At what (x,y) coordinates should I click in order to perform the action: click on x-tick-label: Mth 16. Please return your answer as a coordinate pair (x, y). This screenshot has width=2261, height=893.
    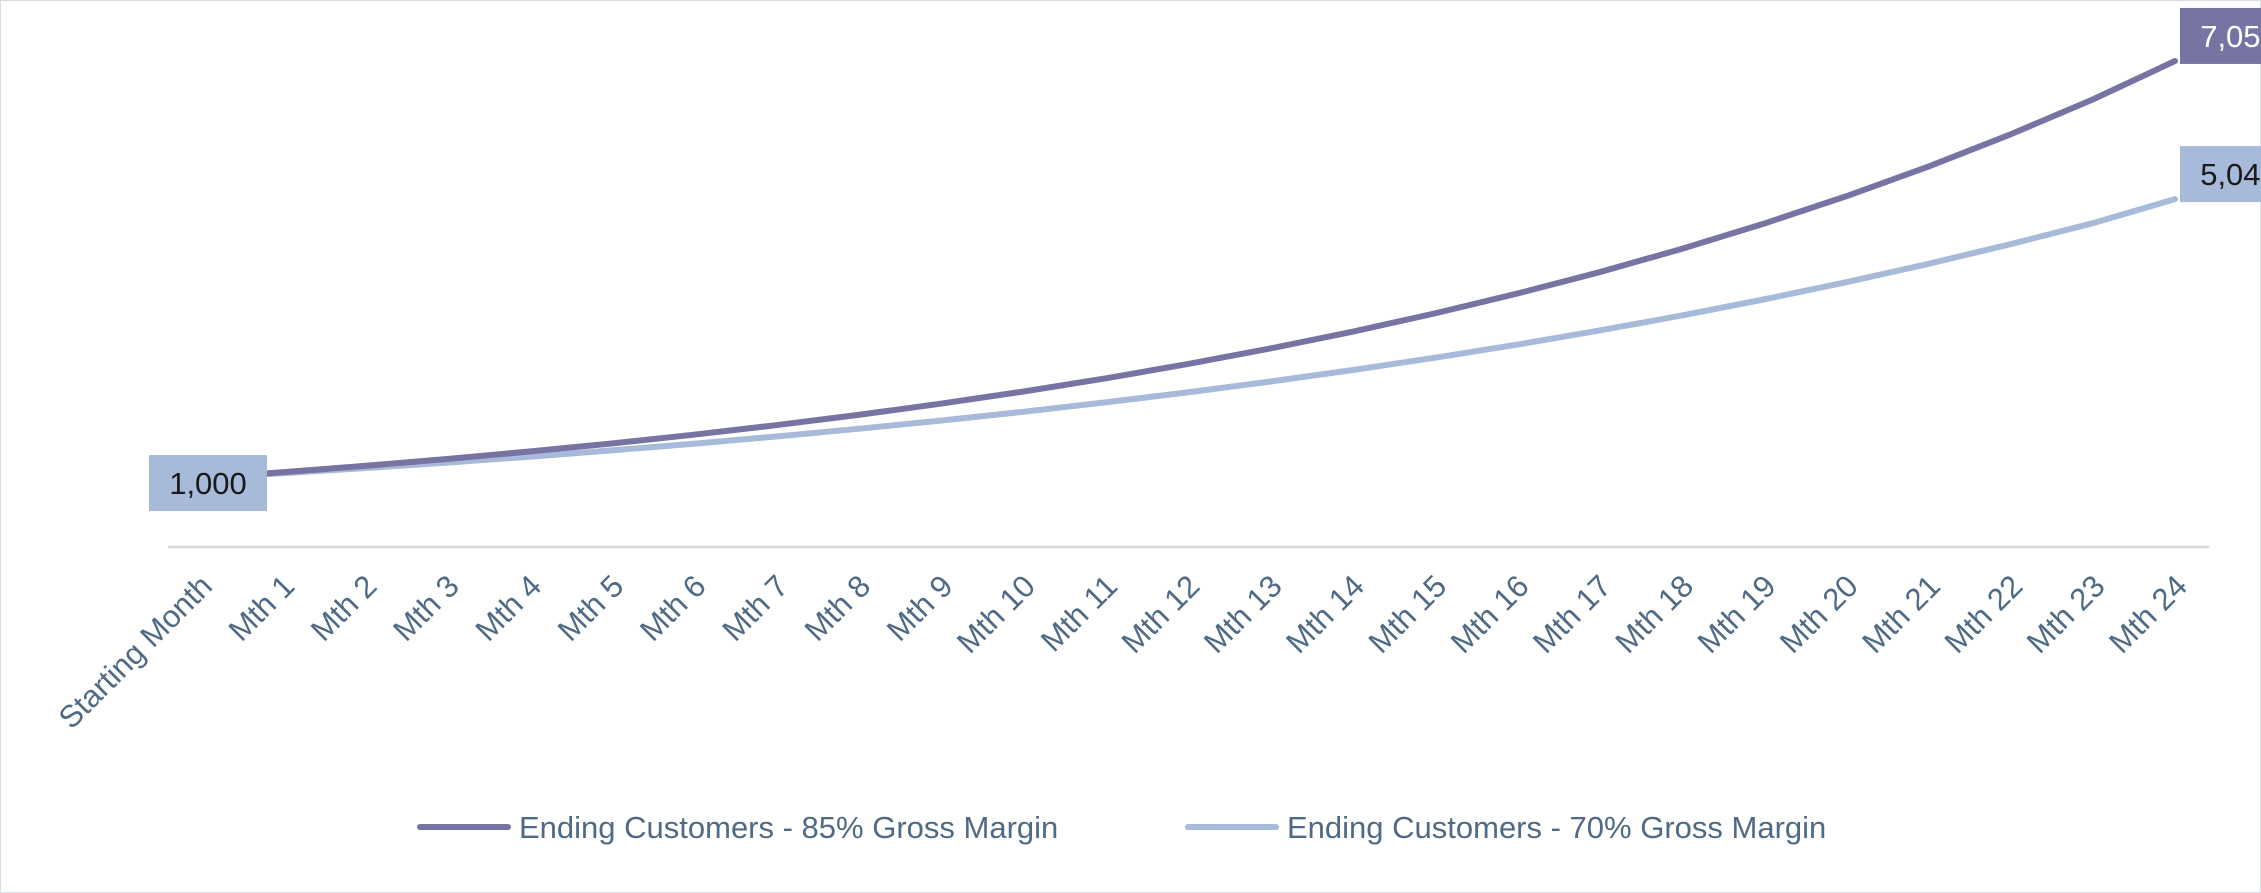
    Looking at the image, I should click on (1490, 614).